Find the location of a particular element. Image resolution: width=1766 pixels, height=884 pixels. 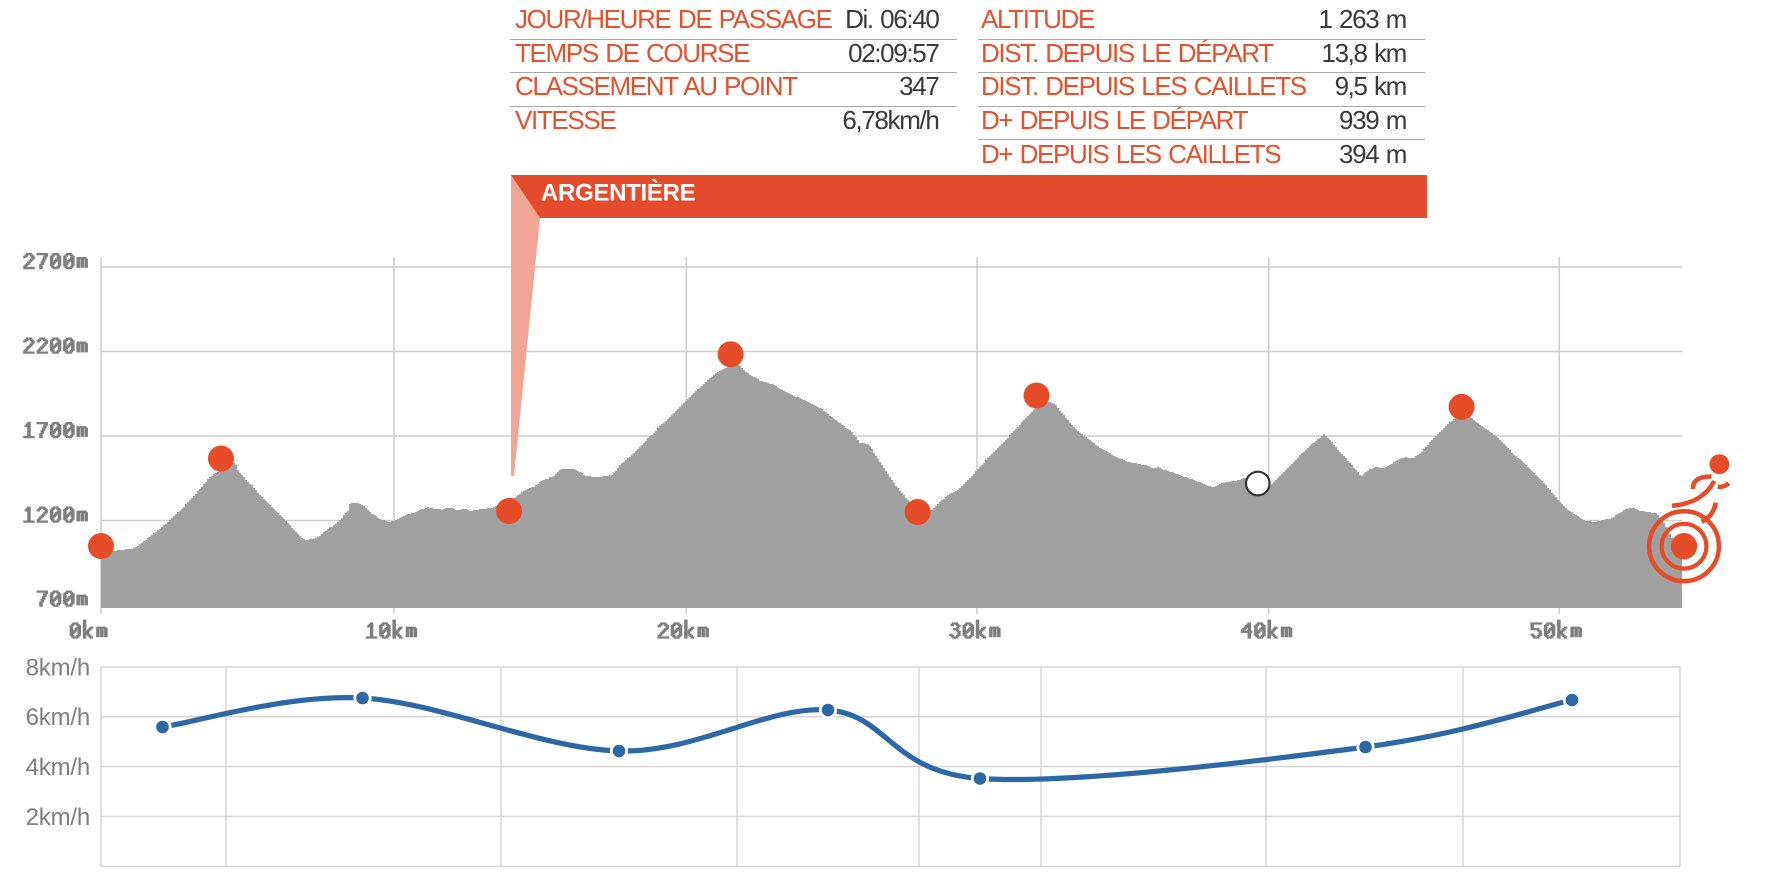

svg-text: 4km/h is located at coordinates (58, 767).